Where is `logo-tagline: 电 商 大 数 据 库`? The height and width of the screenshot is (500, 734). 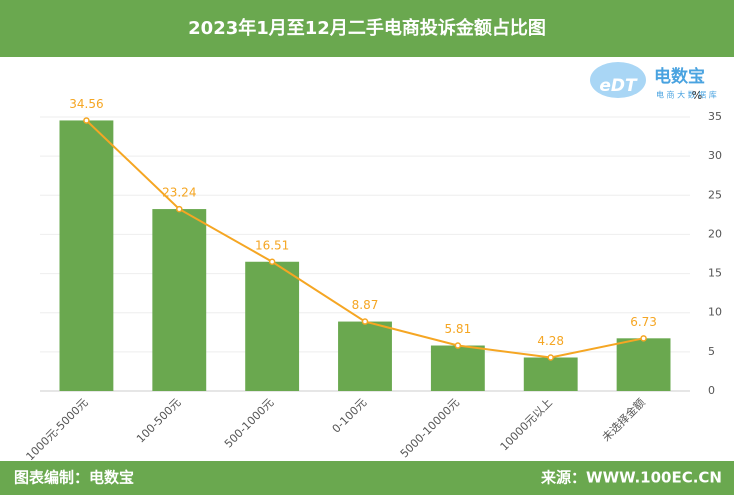 logo-tagline: 电 商 大 数 据 库 is located at coordinates (686, 95).